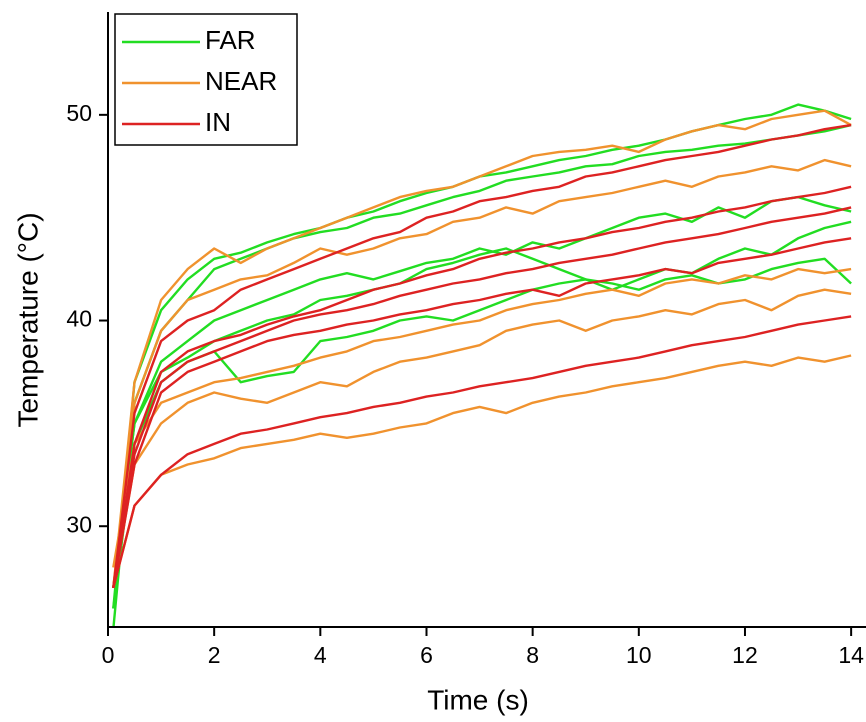 This screenshot has width=866, height=722. I want to click on x-tick-label: 4, so click(320, 655).